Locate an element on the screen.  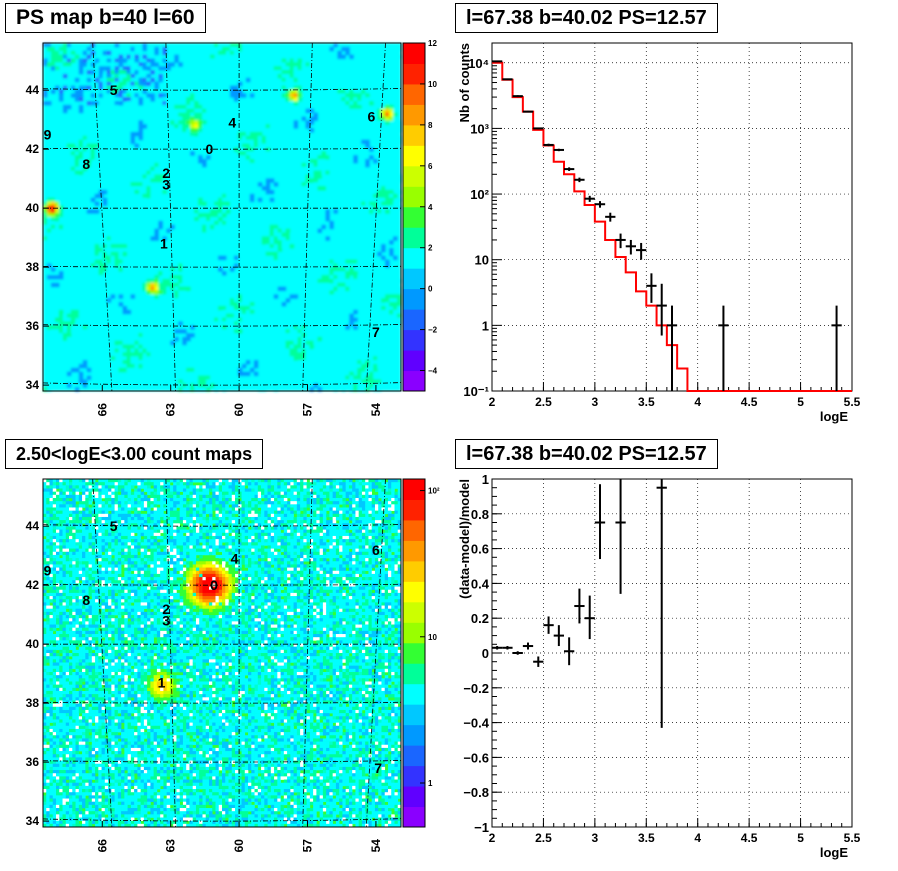
spectrum-xtick-4.5: 4.5 is located at coordinates (749, 402).